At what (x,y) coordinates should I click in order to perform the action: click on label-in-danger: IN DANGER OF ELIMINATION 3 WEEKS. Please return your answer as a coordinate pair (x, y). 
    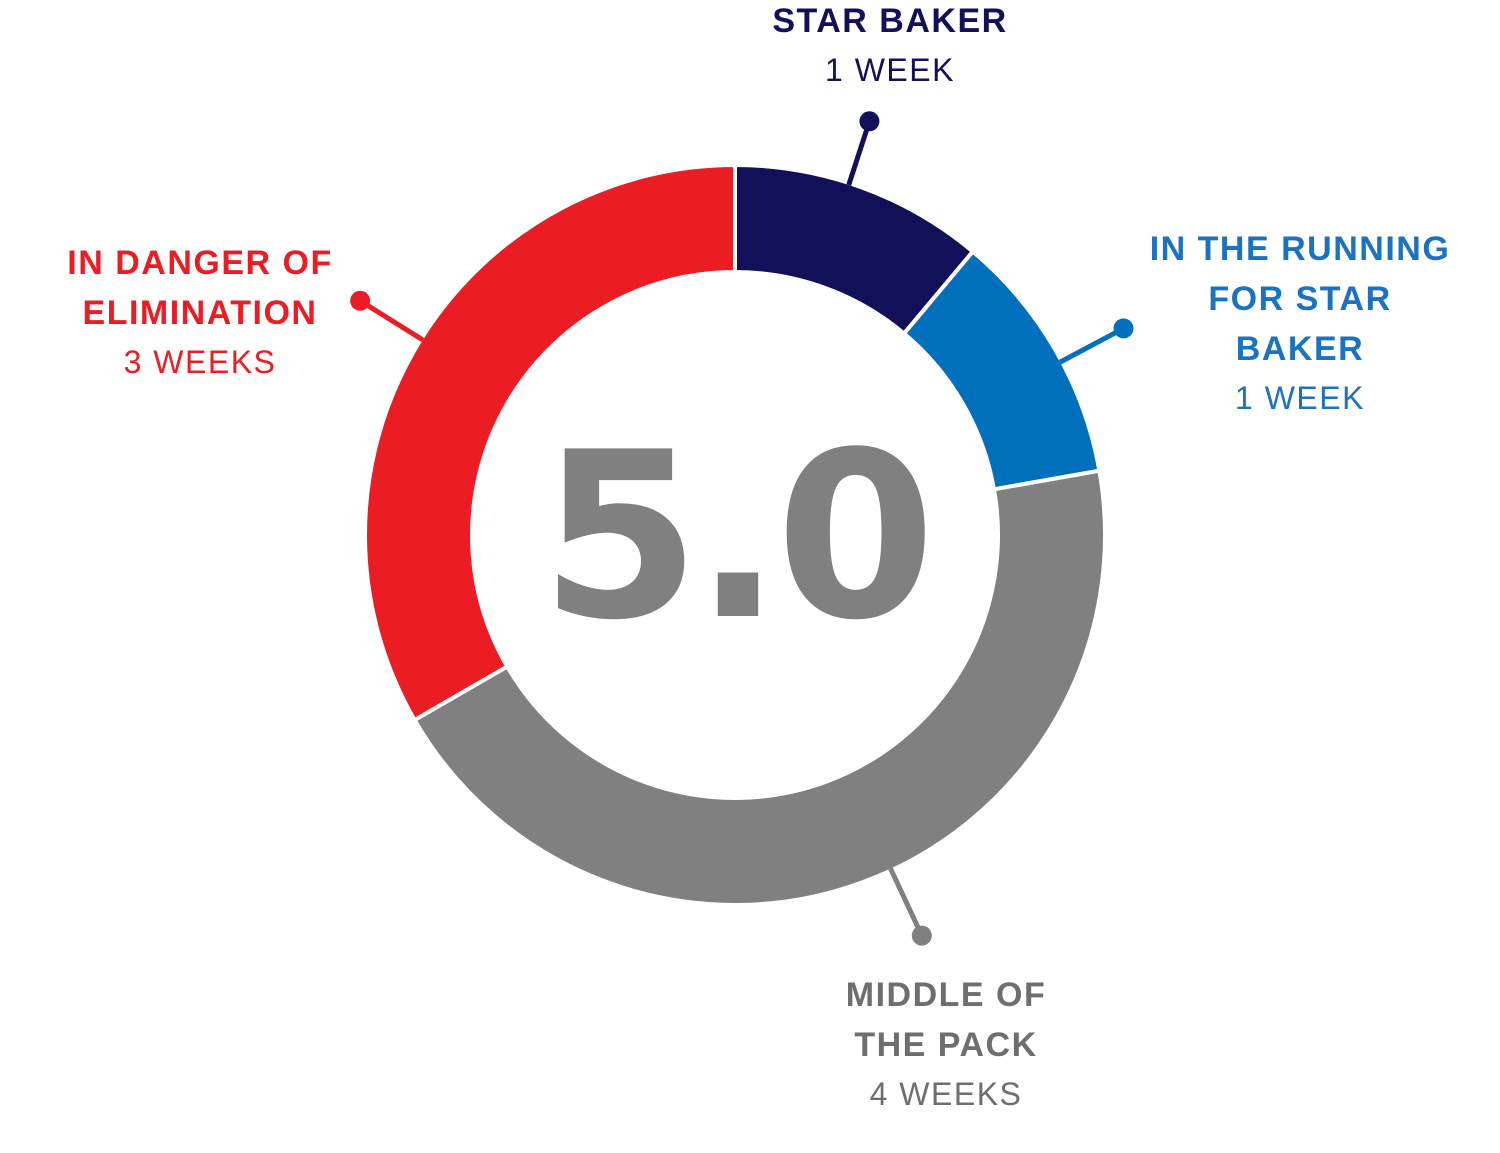
    Looking at the image, I should click on (200, 312).